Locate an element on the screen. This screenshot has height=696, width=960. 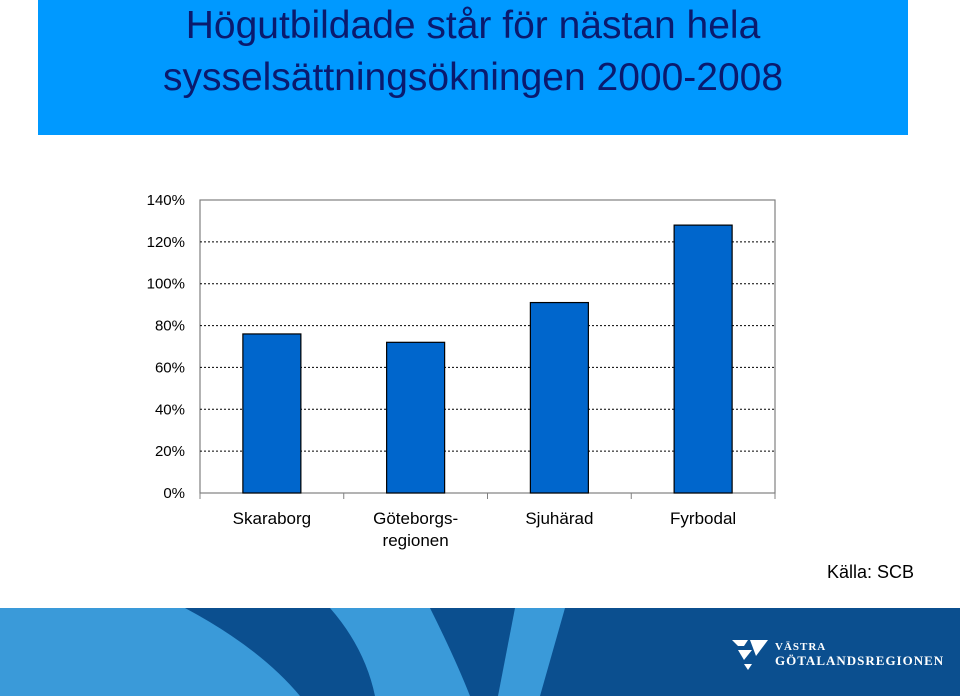
x-tick-label: Göteborgs-regionen is located at coordinates (415, 529).